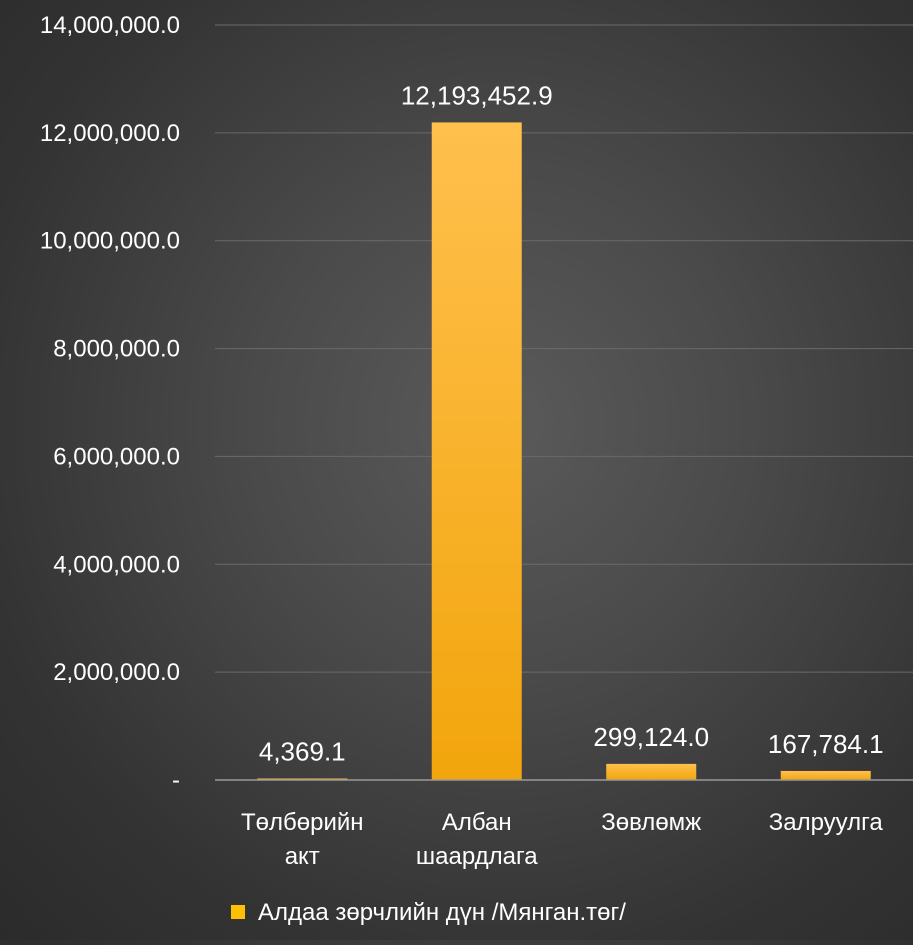  I want to click on legend-marker, so click(238, 912).